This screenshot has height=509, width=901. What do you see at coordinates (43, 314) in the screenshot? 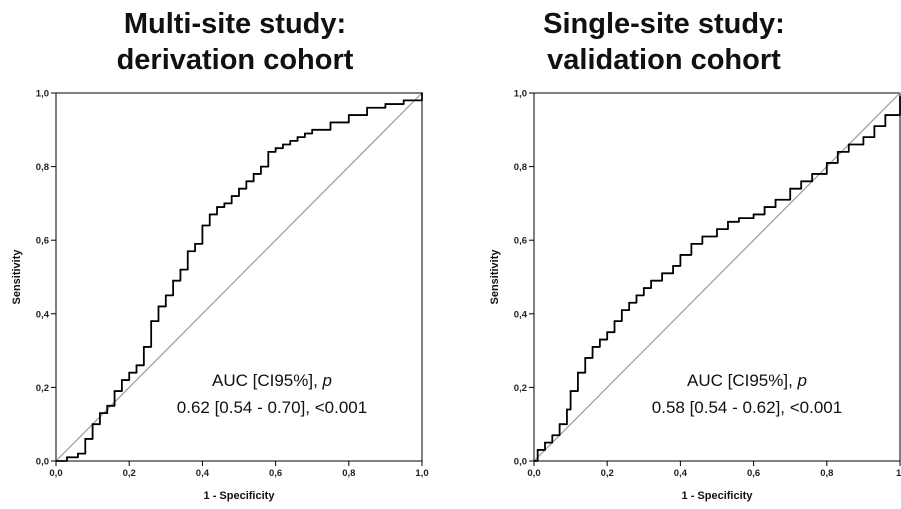
I see `y-tick-label: 0,4` at bounding box center [43, 314].